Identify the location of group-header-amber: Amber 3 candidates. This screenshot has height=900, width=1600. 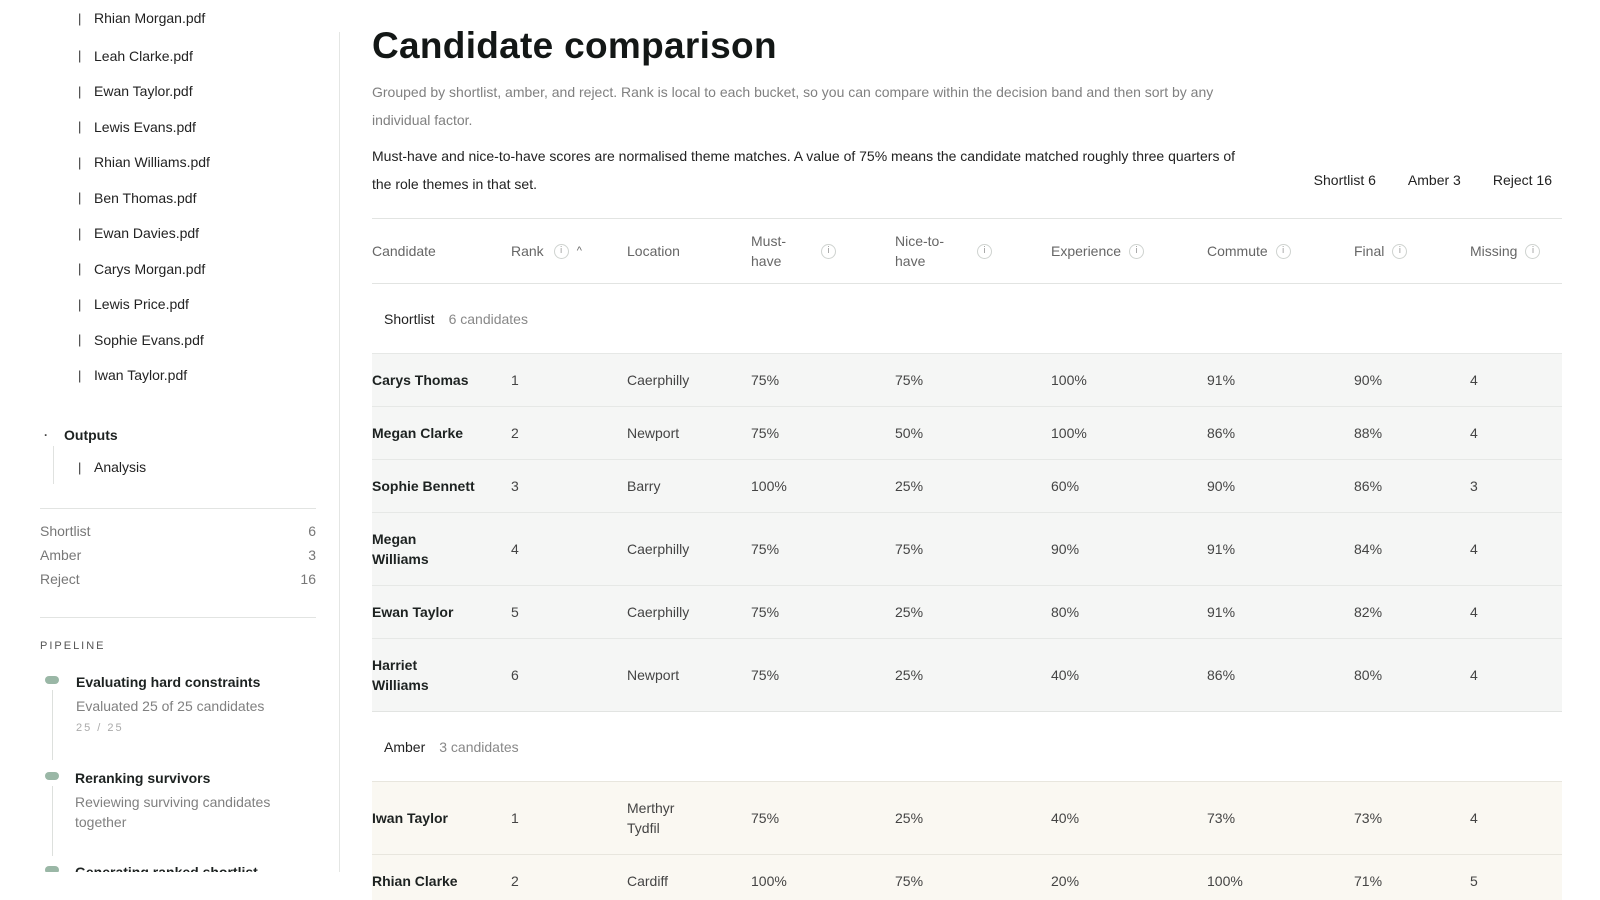
(967, 746).